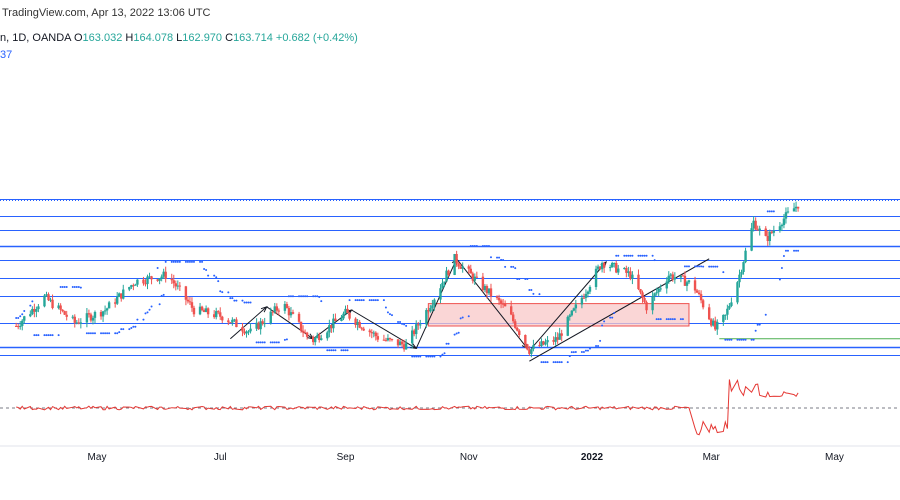  I want to click on x-tick-label: Mar, so click(712, 457).